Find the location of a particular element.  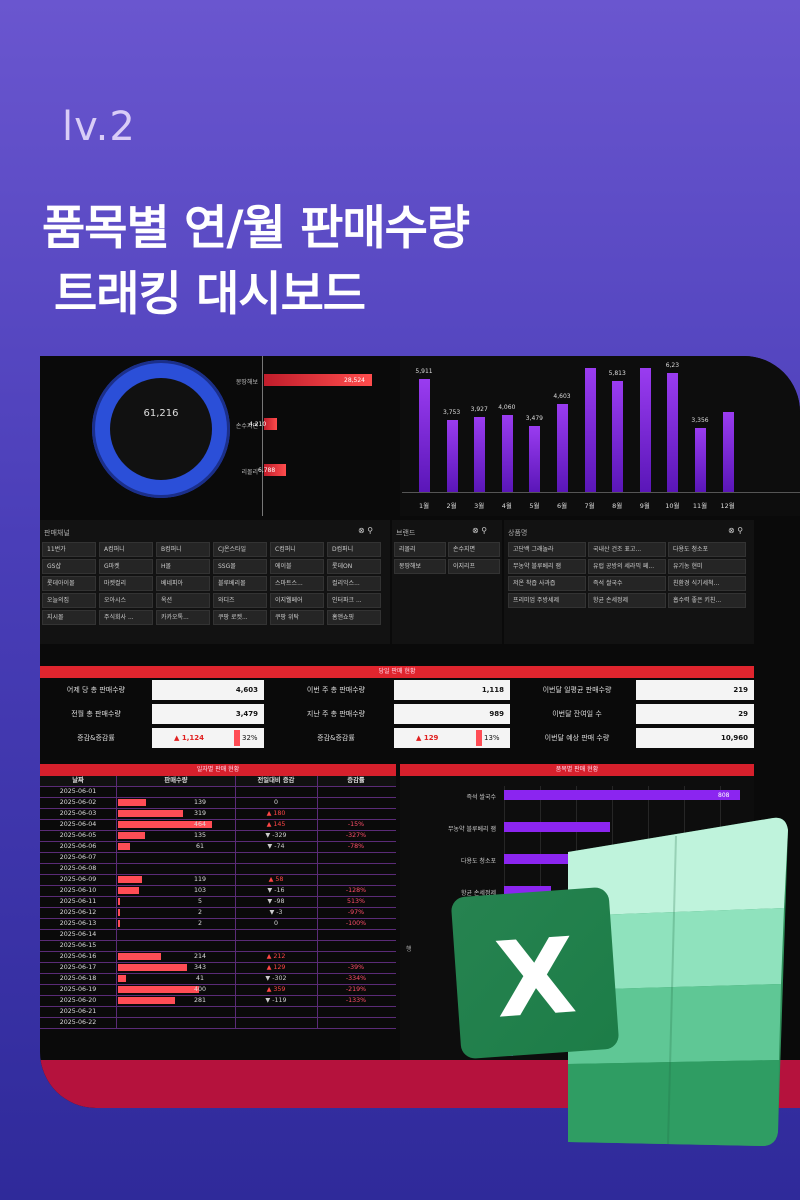

slicer-chip: 즉석 쌀국수 is located at coordinates (627, 583).